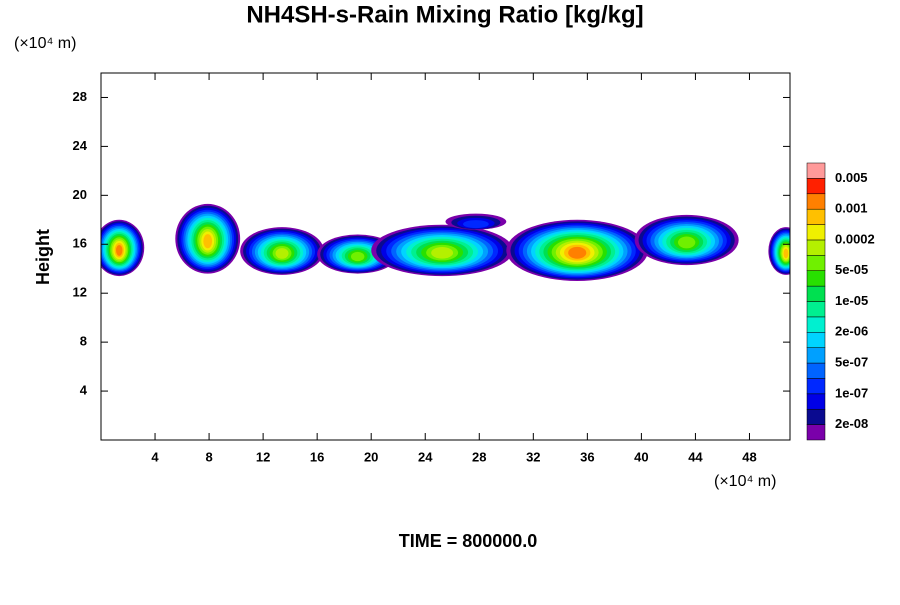  I want to click on colorbar-label: 2e-08, so click(851, 423).